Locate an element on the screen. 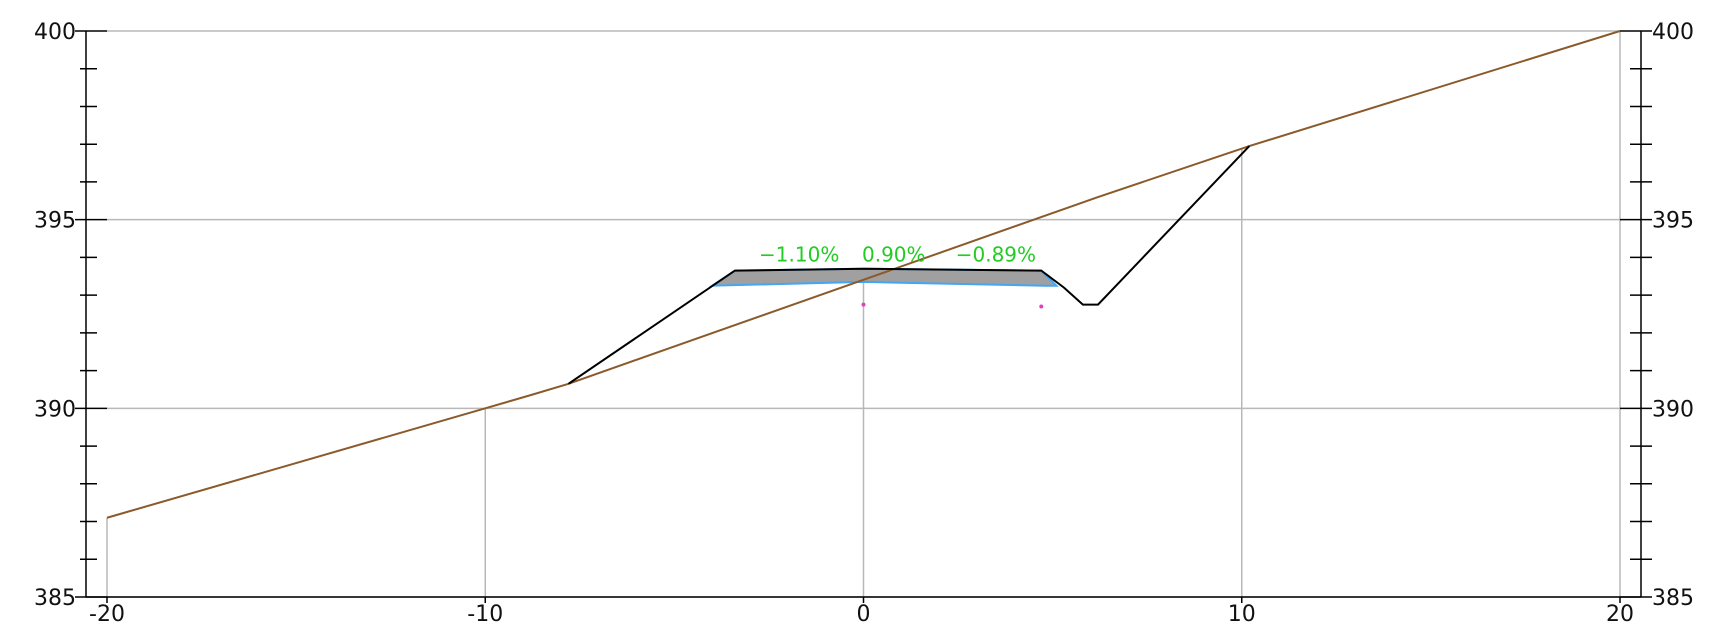 Image resolution: width=1709 pixels, height=625 pixels. x-tick-label: 20 is located at coordinates (1620, 613).